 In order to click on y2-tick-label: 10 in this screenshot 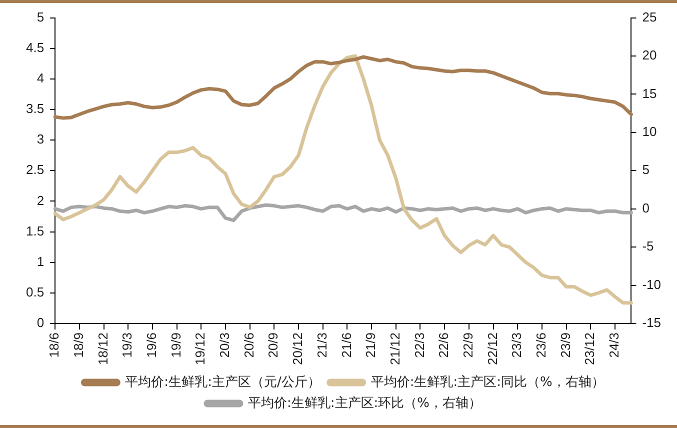, I will do `click(649, 132)`.